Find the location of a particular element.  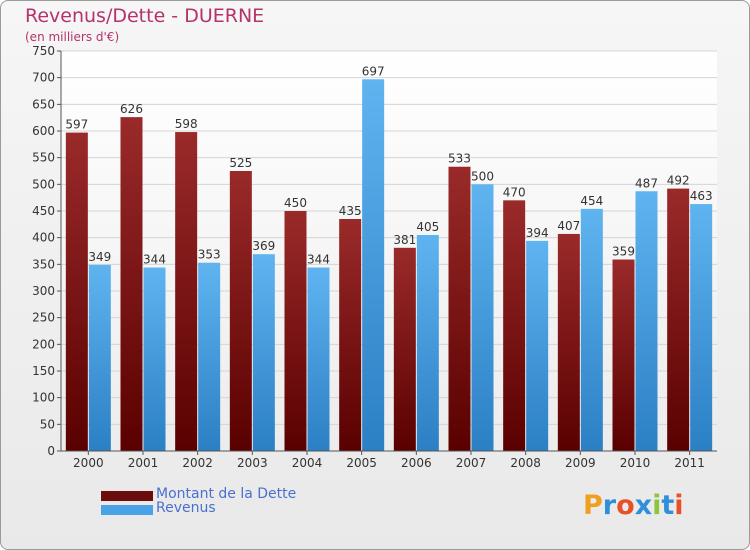

x-tick-label: 2004 is located at coordinates (307, 463).